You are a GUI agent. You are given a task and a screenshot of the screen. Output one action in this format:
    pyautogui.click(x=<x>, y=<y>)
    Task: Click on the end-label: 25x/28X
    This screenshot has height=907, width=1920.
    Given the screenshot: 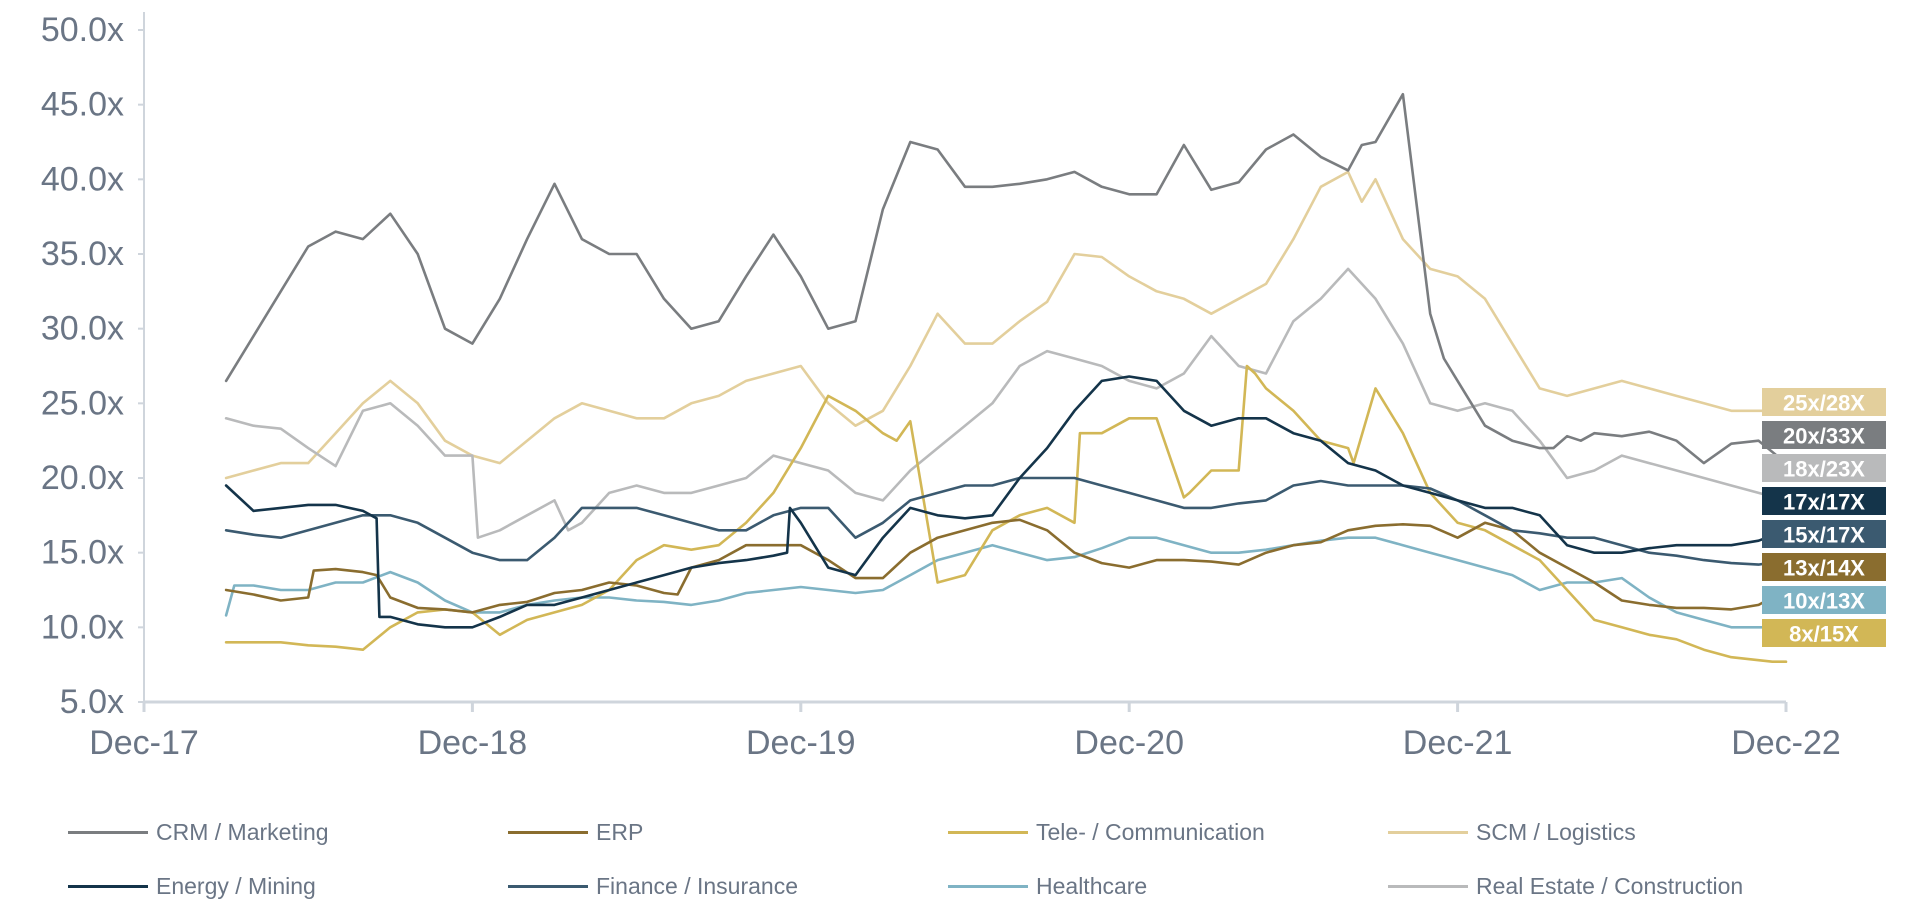 What is the action you would take?
    pyautogui.click(x=1824, y=402)
    